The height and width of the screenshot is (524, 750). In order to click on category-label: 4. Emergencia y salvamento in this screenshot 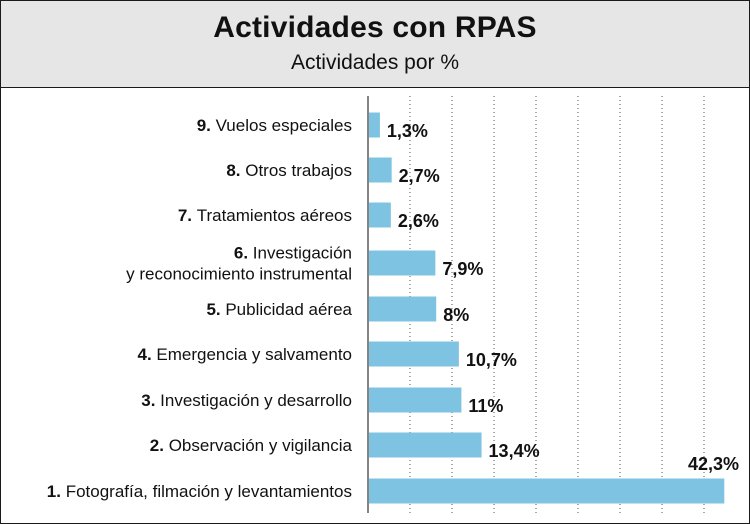, I will do `click(245, 354)`.